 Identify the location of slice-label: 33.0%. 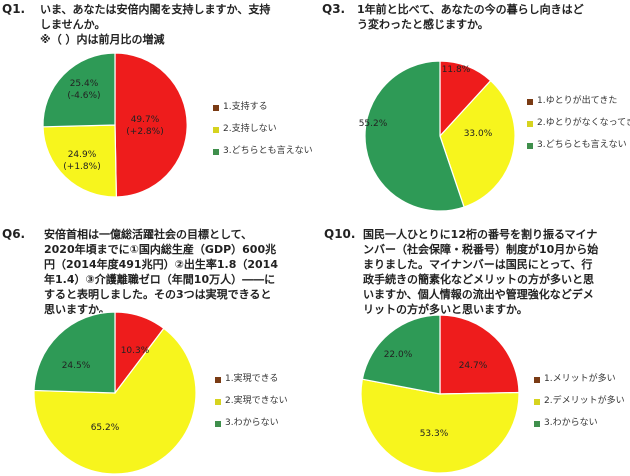
(478, 134).